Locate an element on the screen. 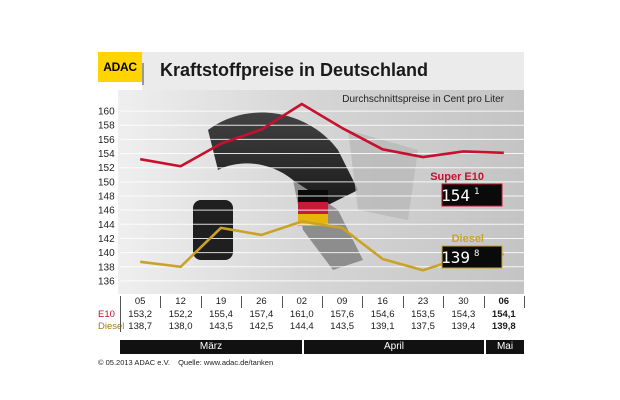 The width and height of the screenshot is (620, 400). table-date-cell: 06 is located at coordinates (504, 301).